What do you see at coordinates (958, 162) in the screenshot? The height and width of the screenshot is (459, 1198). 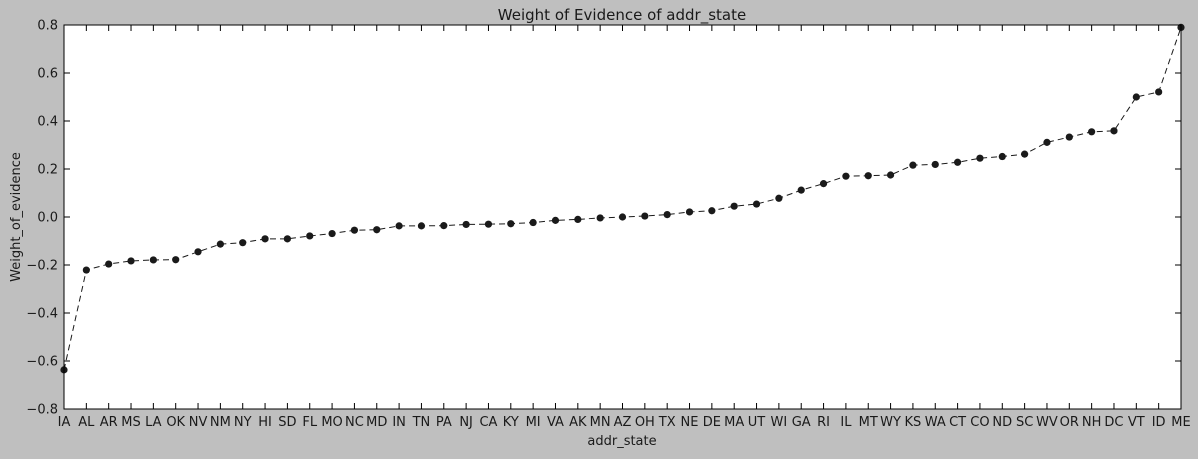 I see `data-point-ct` at bounding box center [958, 162].